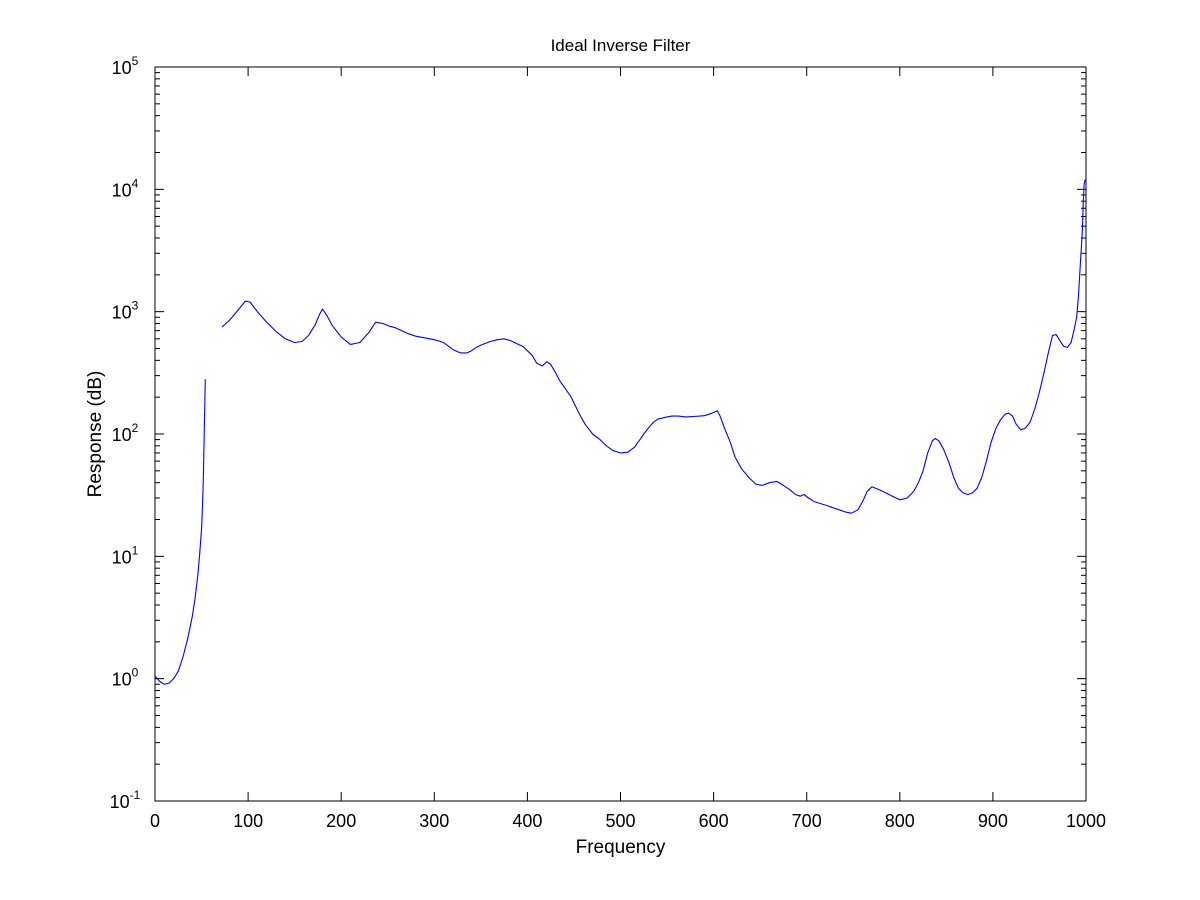 Image resolution: width=1200 pixels, height=900 pixels. I want to click on y-tick-label: 10⁴, so click(125, 188).